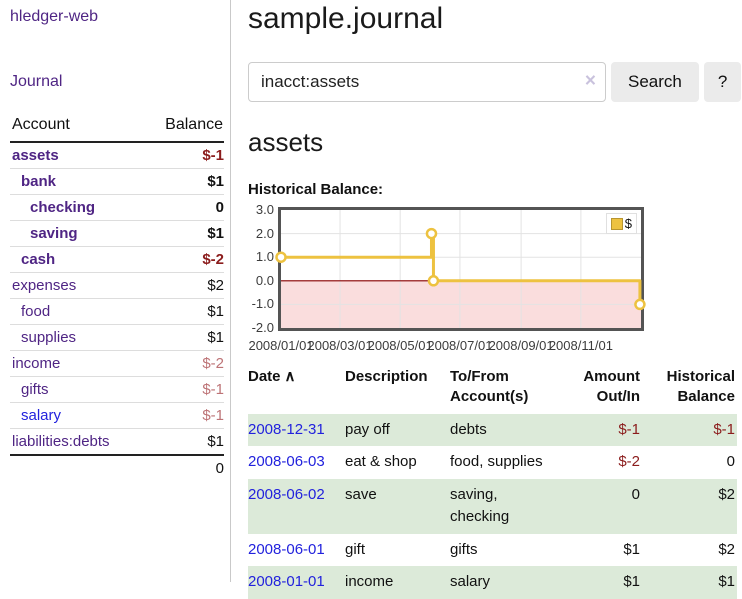 Image resolution: width=742 pixels, height=599 pixels. What do you see at coordinates (76, 467) in the screenshot?
I see `total-spacer` at bounding box center [76, 467].